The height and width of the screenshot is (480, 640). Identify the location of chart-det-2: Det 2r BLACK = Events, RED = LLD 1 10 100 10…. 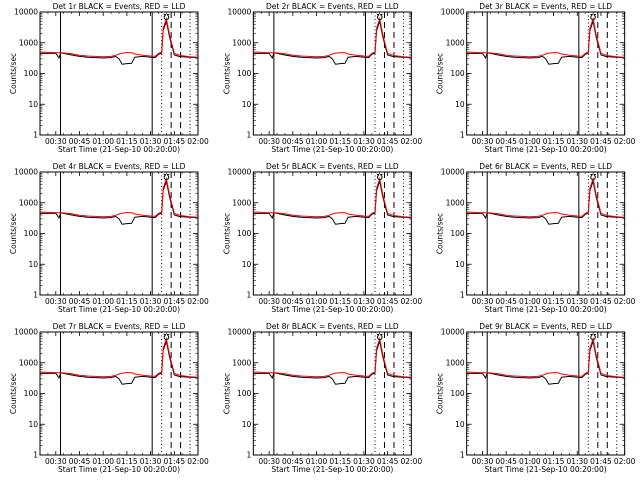
(322, 78).